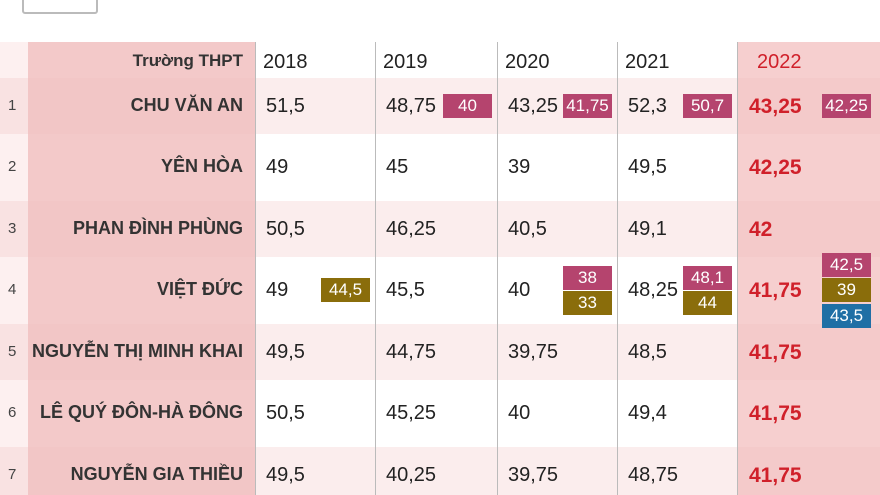 Image resolution: width=880 pixels, height=495 pixels. What do you see at coordinates (846, 264) in the screenshot?
I see `badge: 42,5` at bounding box center [846, 264].